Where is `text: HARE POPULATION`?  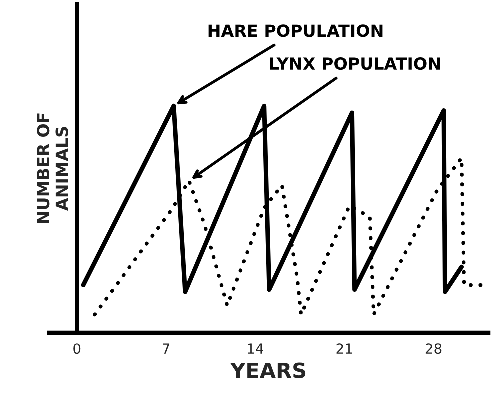 text: HARE POPULATION is located at coordinates (295, 31).